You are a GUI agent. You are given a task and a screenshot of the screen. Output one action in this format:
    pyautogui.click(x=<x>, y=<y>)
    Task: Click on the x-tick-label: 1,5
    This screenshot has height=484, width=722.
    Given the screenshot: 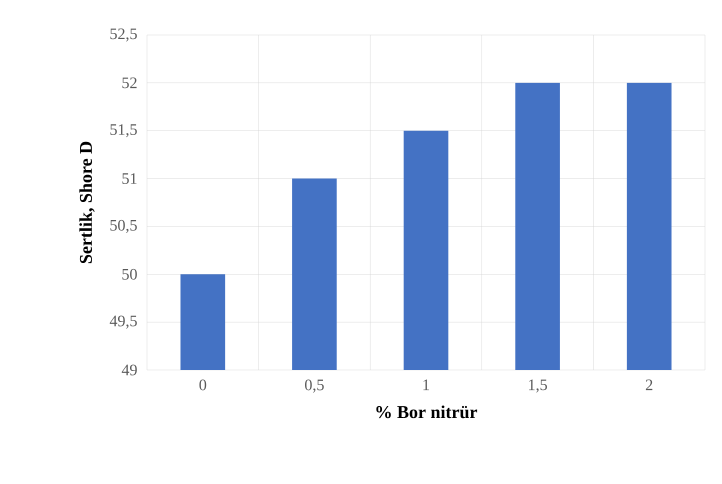 What is the action you would take?
    pyautogui.click(x=538, y=386)
    